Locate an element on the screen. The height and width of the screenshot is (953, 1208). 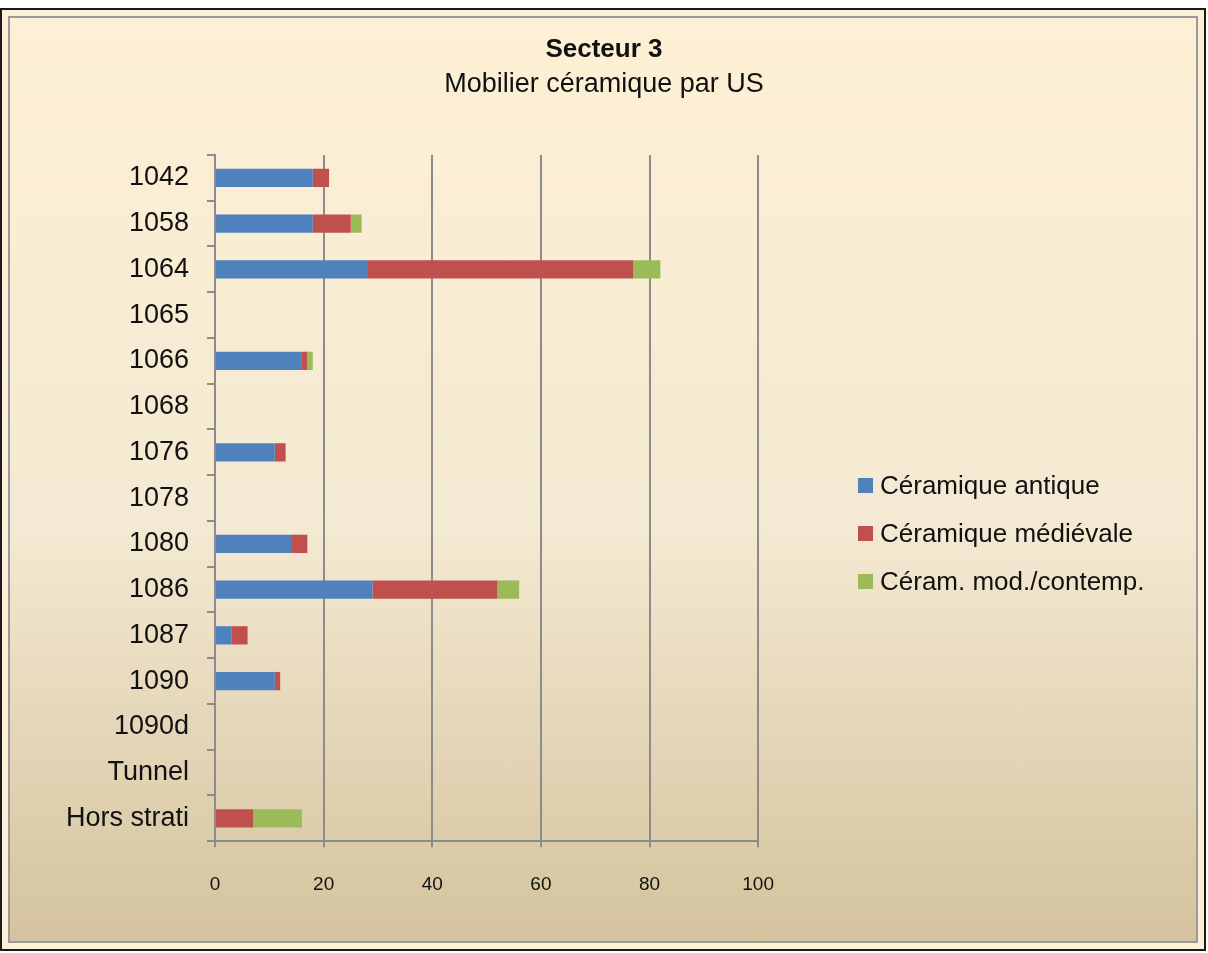
y-tick-label: 1066 is located at coordinates (158, 359).